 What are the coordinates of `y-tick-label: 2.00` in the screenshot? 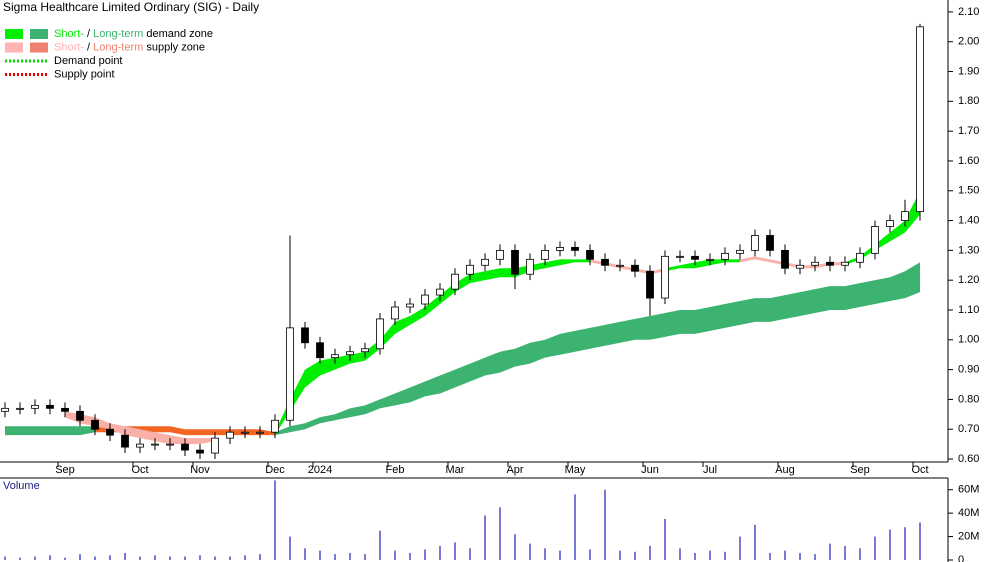 It's located at (968, 42).